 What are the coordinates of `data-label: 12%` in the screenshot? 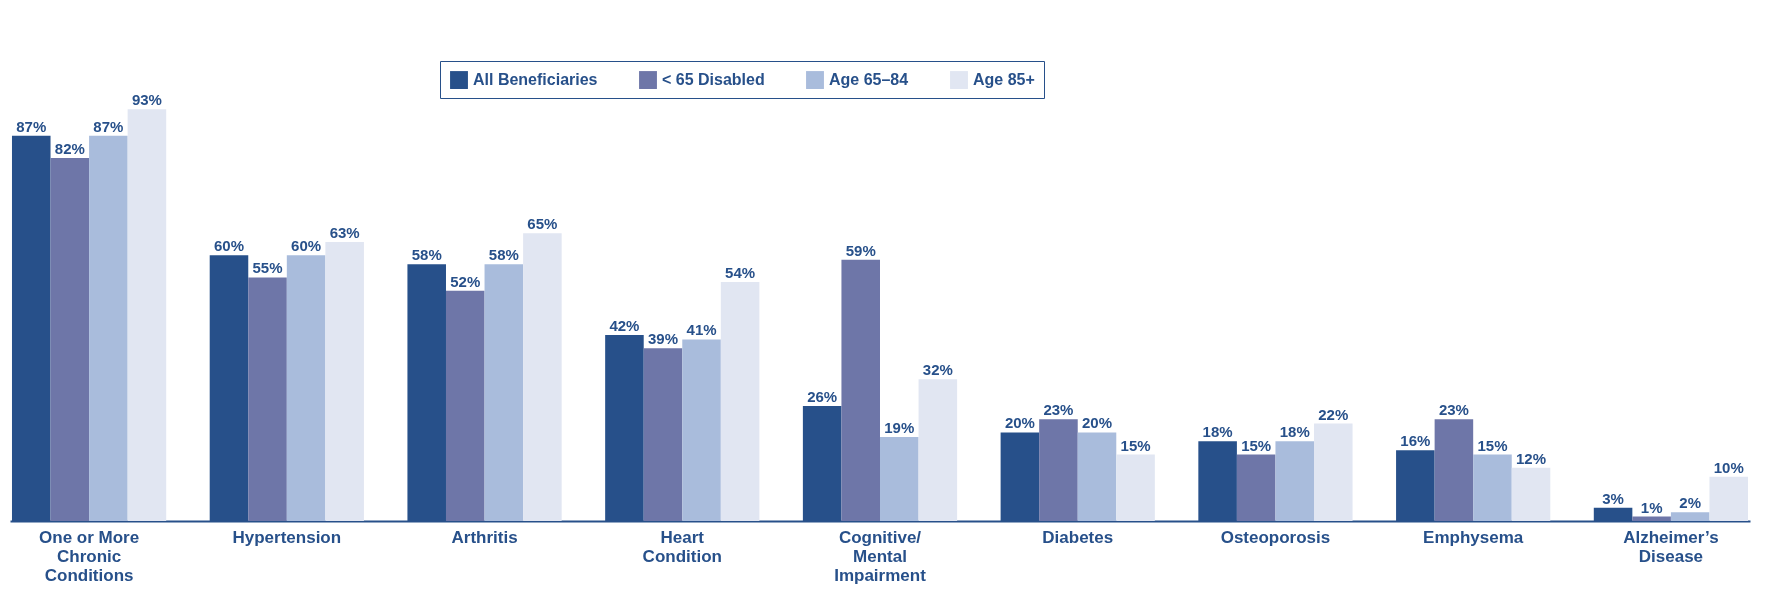 It's located at (1531, 458).